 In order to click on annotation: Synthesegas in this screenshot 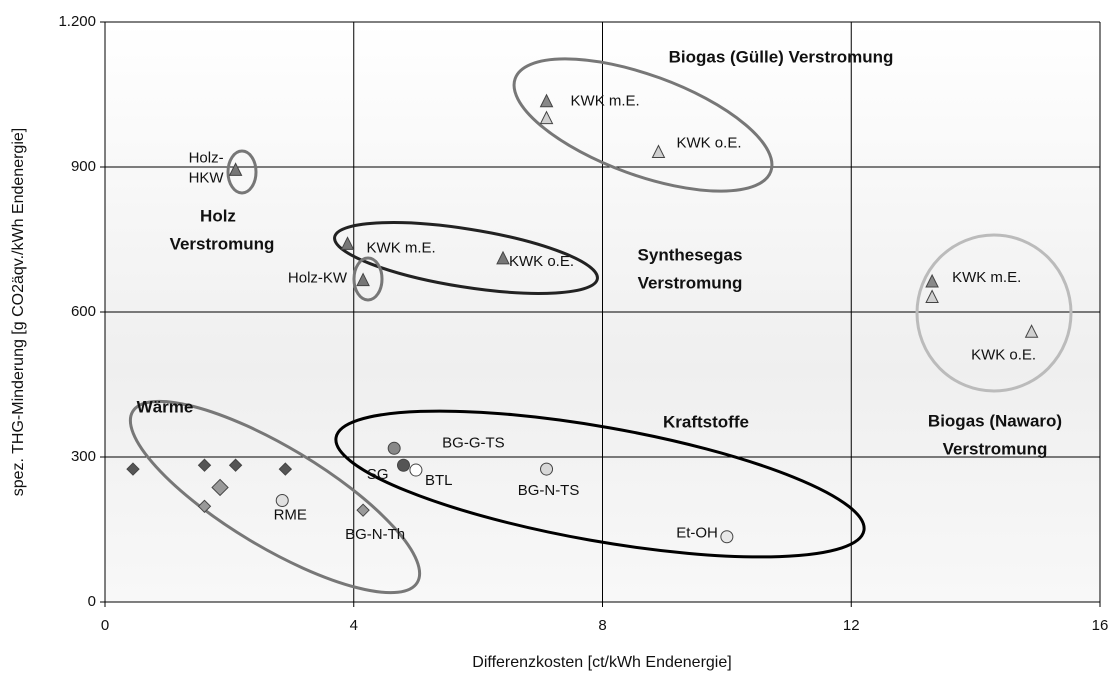, I will do `click(690, 254)`.